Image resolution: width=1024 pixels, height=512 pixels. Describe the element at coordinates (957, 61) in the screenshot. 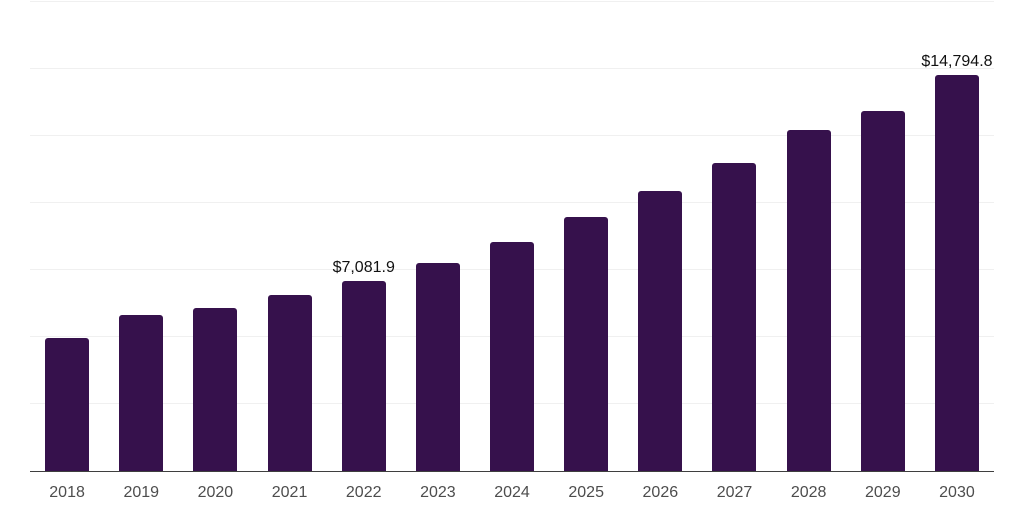

I see `data-label-2030: $14,794.8` at that location.